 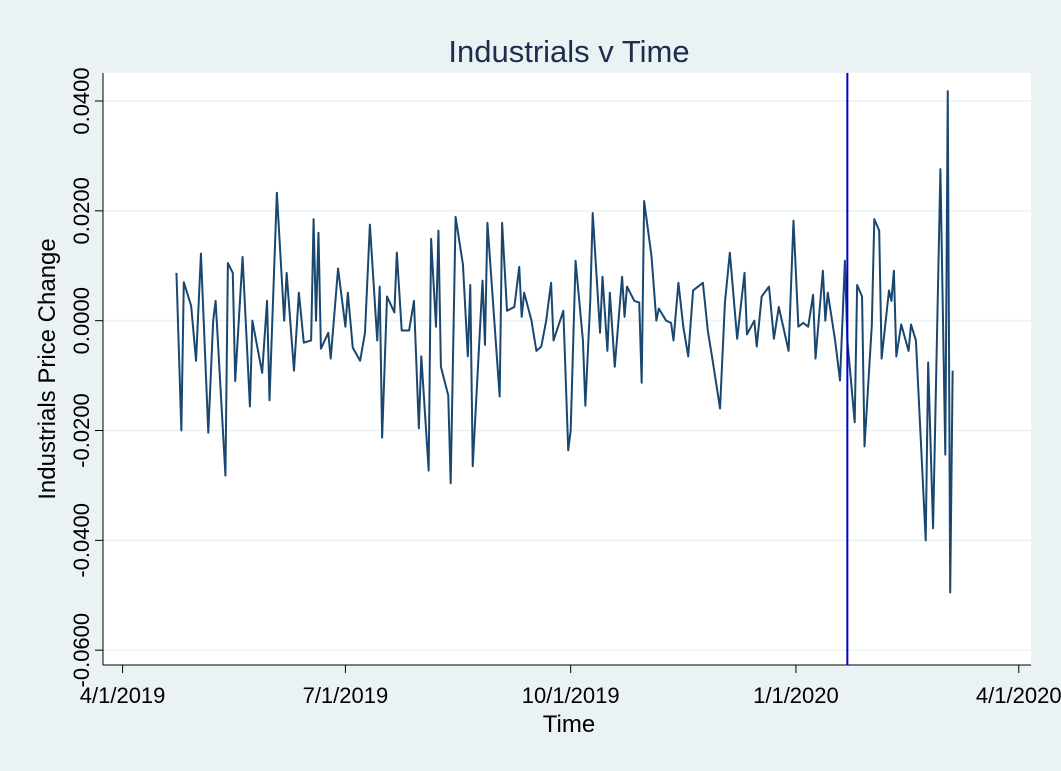 I want to click on y-tick-label: -0.0400, so click(x=81, y=540).